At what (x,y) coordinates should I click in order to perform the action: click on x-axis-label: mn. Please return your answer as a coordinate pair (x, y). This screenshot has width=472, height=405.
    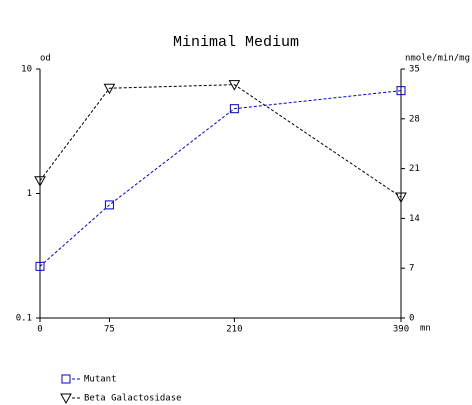
    Looking at the image, I should click on (425, 329).